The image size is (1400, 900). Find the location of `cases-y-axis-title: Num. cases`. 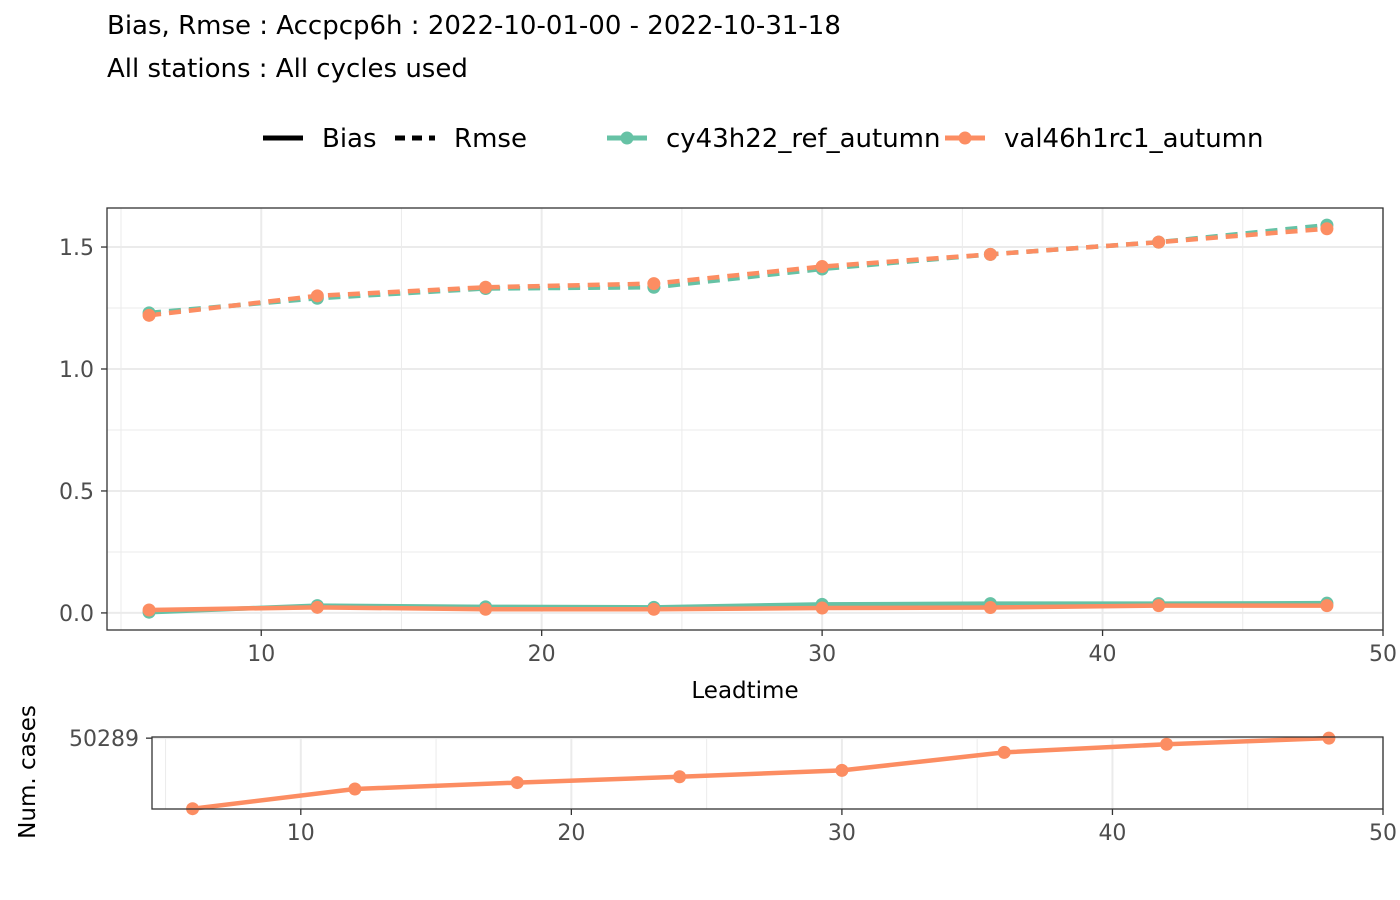

cases-y-axis-title: Num. cases is located at coordinates (28, 772).